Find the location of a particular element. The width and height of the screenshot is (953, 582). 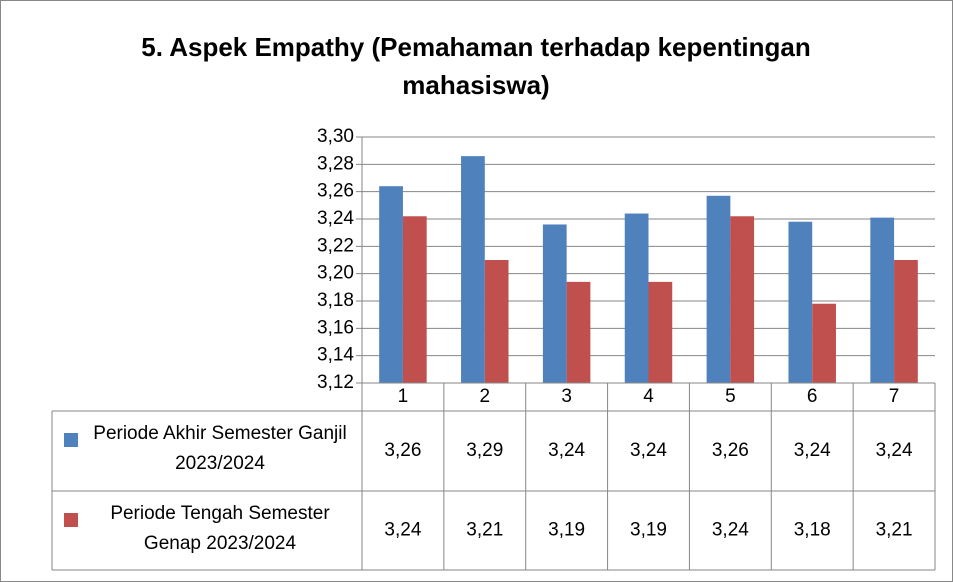

legend-label: Periode Akhir Semester Ganjil 2023/2024 is located at coordinates (220, 448).